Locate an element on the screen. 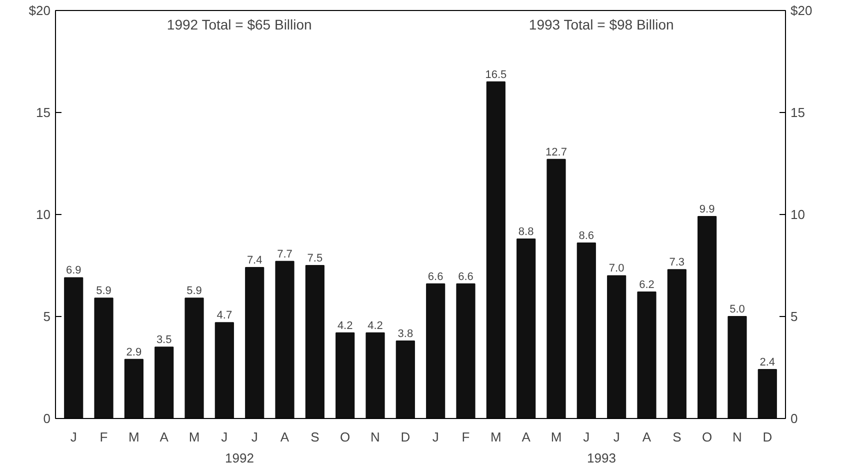 The height and width of the screenshot is (470, 851). y2-tick-label: 5 is located at coordinates (794, 316).